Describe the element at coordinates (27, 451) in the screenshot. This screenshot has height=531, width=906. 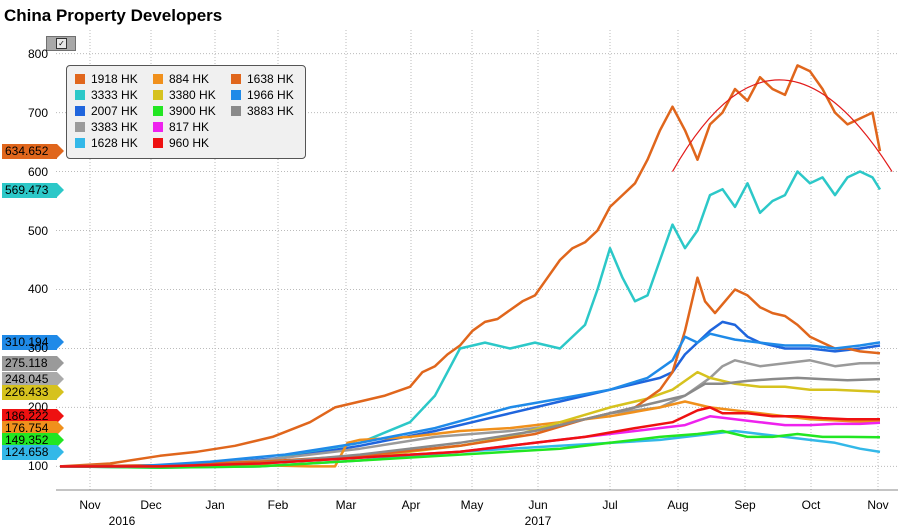
I see `last-value-label: 124.658` at that location.